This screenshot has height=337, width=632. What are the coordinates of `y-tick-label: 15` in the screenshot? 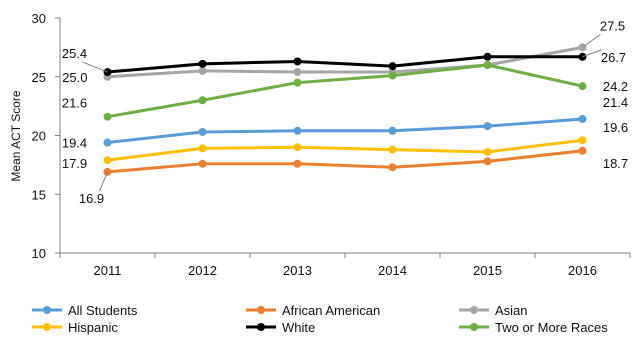 It's located at (39, 194).